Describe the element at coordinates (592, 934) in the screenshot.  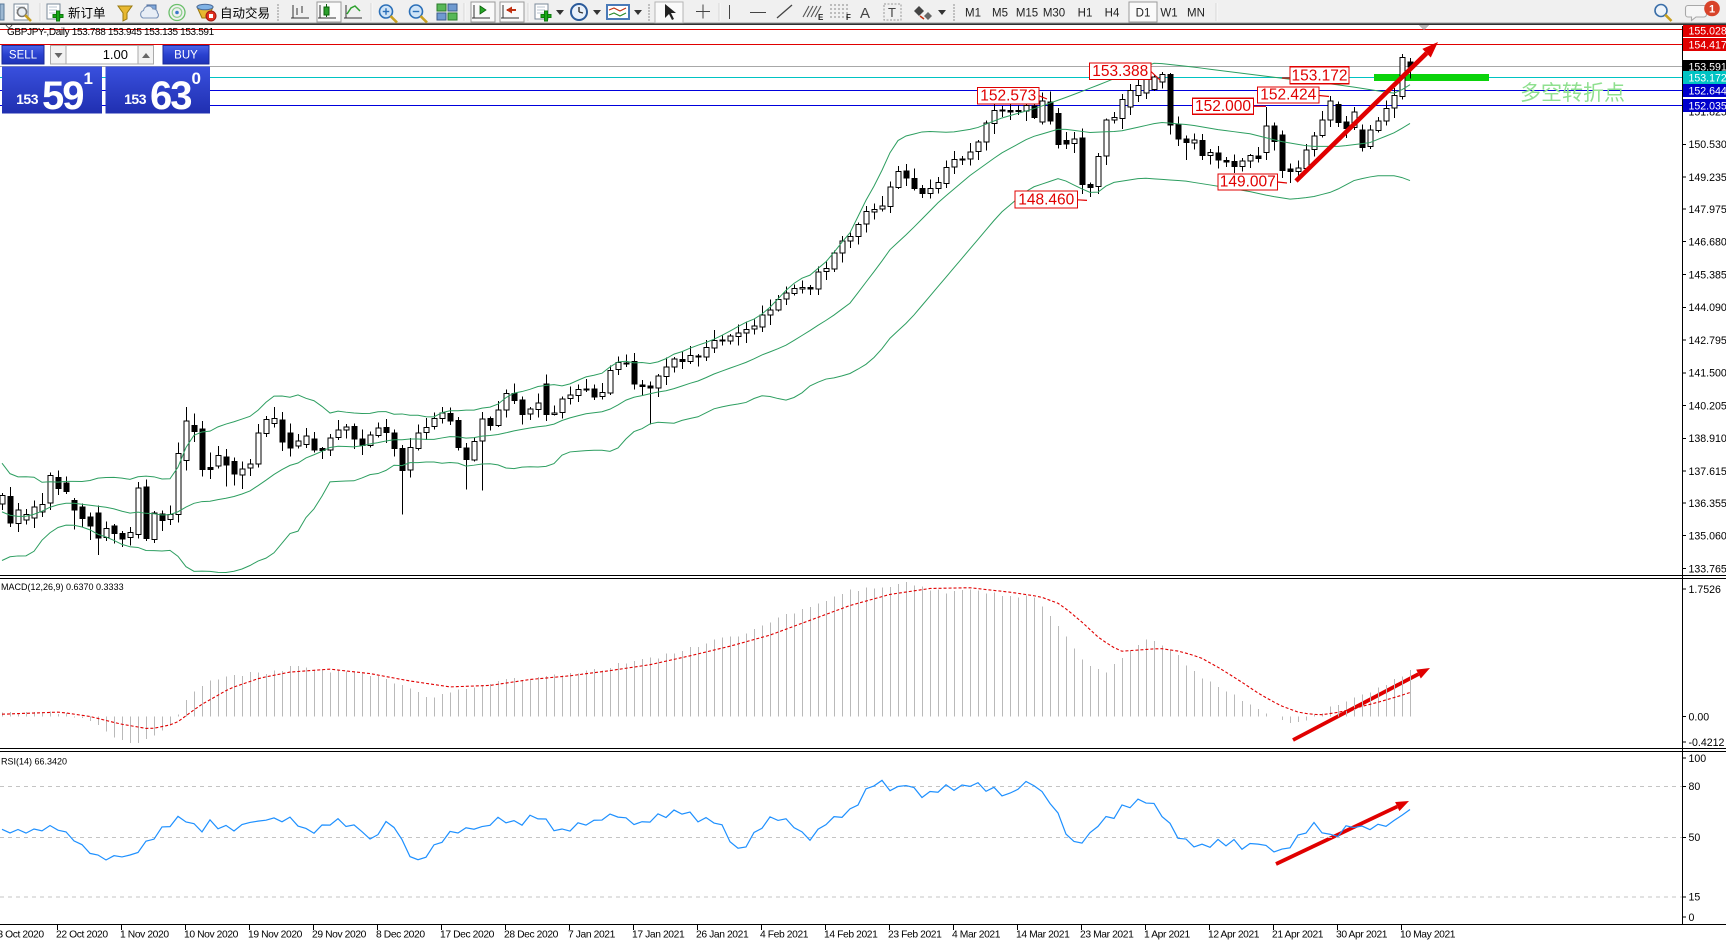
I see `svg-text: 7 Jan 2021` at that location.